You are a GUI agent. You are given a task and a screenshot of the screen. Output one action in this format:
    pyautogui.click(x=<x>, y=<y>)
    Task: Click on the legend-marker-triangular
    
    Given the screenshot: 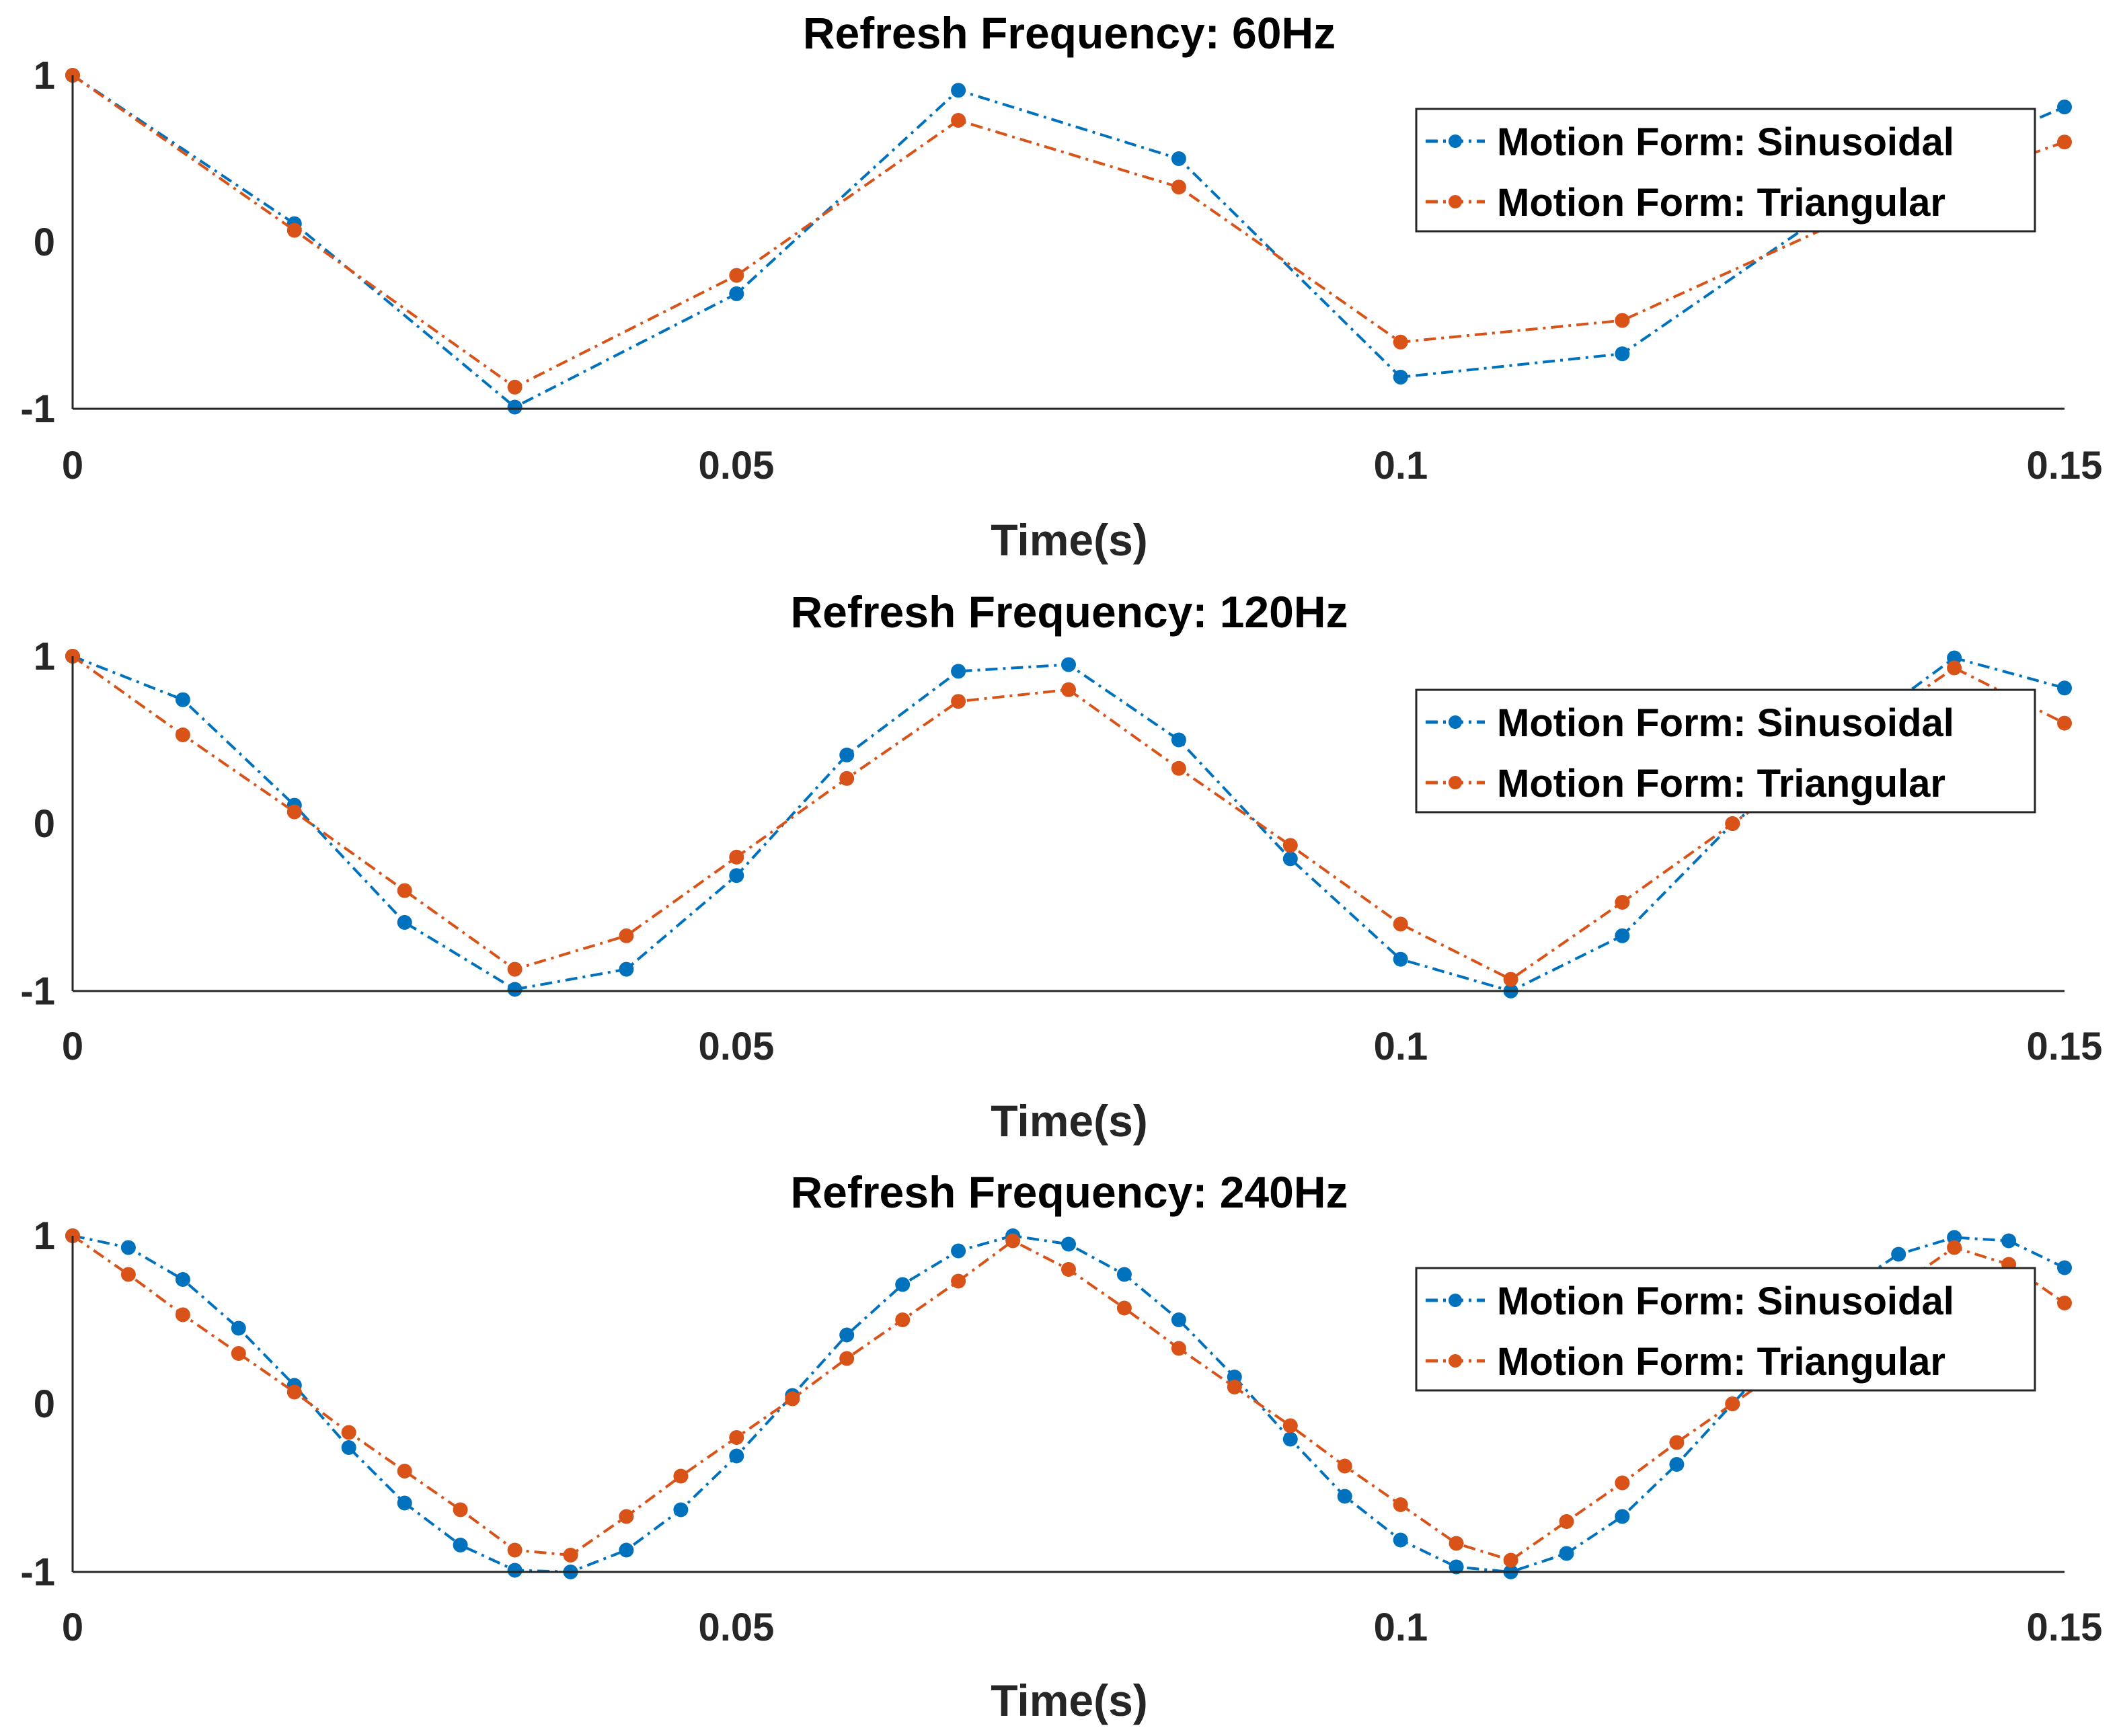 What is the action you would take?
    pyautogui.click(x=1455, y=201)
    